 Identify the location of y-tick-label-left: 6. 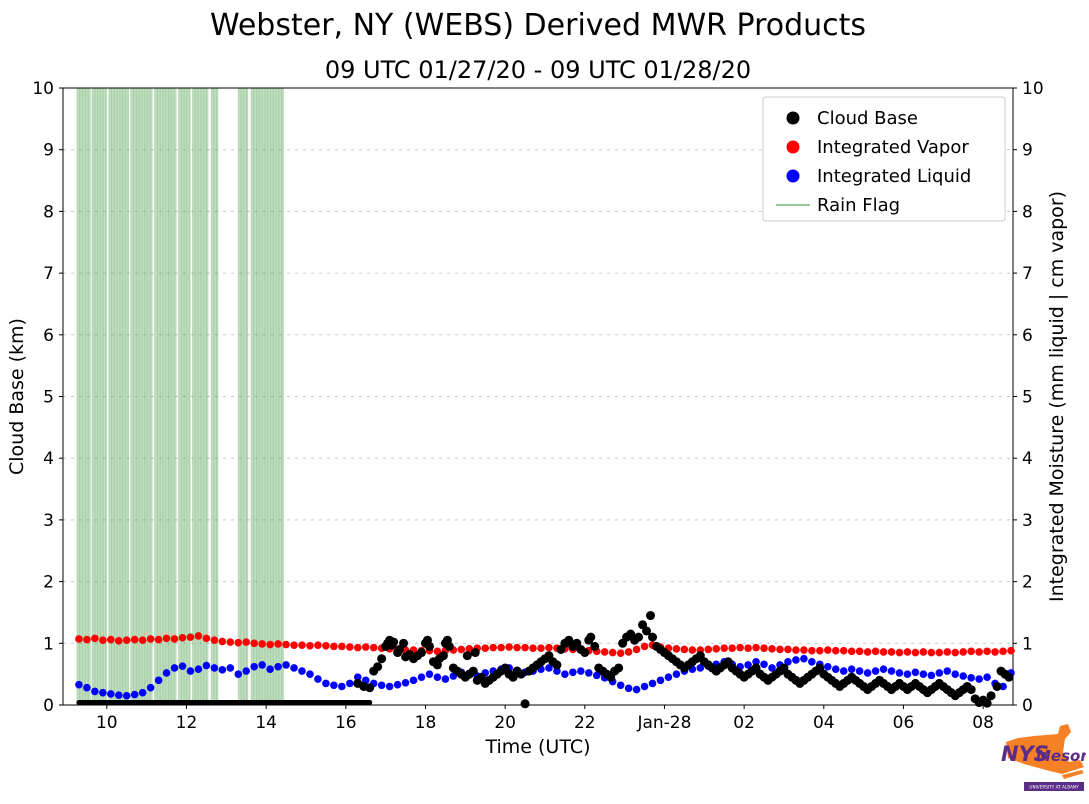
(48, 336).